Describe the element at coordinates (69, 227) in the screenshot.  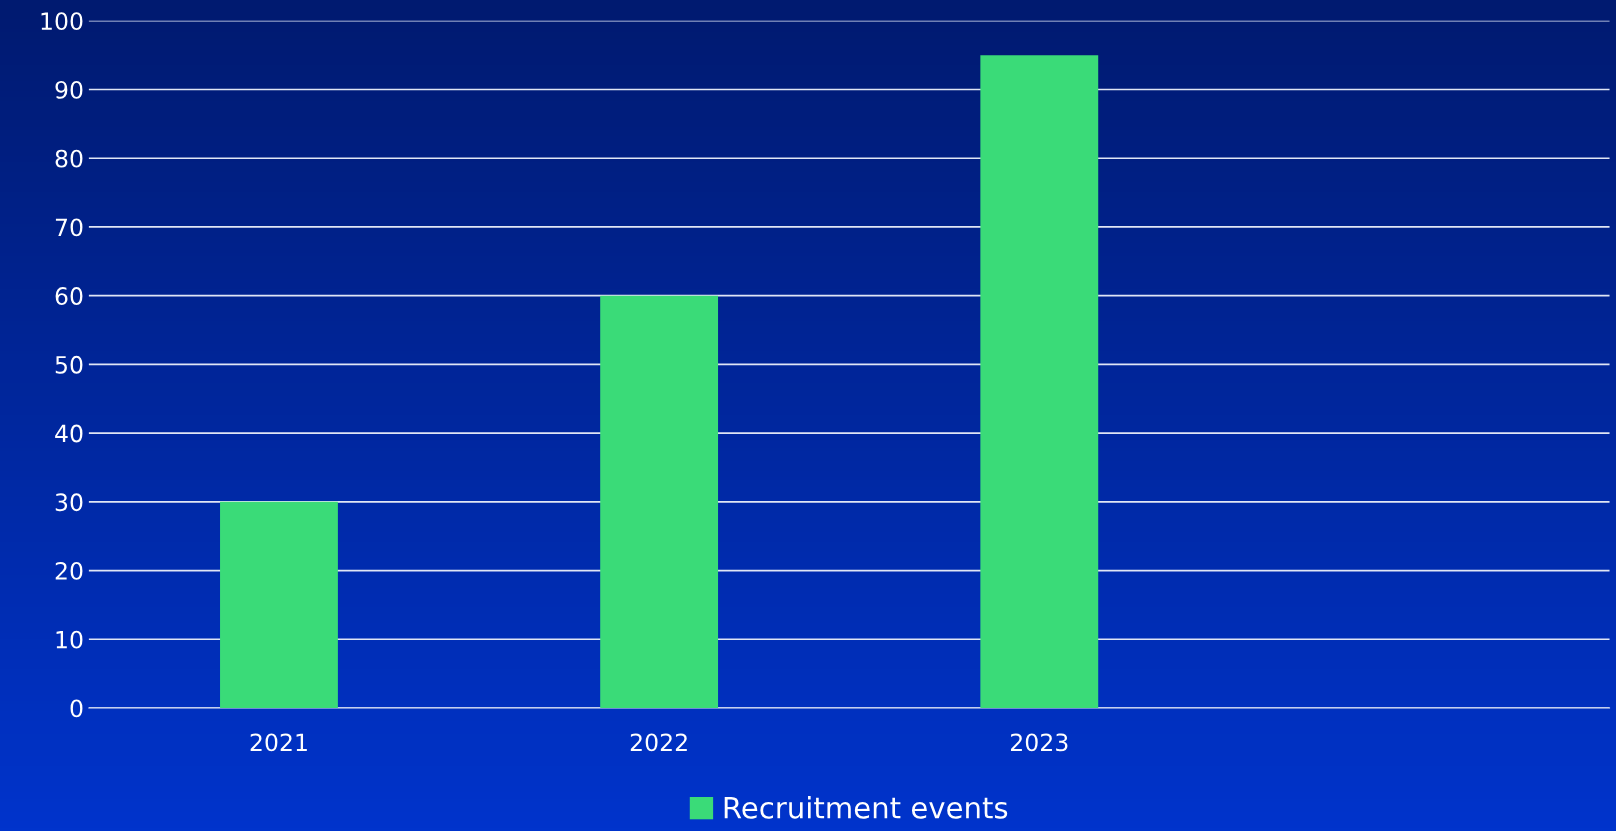
I see `y-tick-label: 70` at that location.